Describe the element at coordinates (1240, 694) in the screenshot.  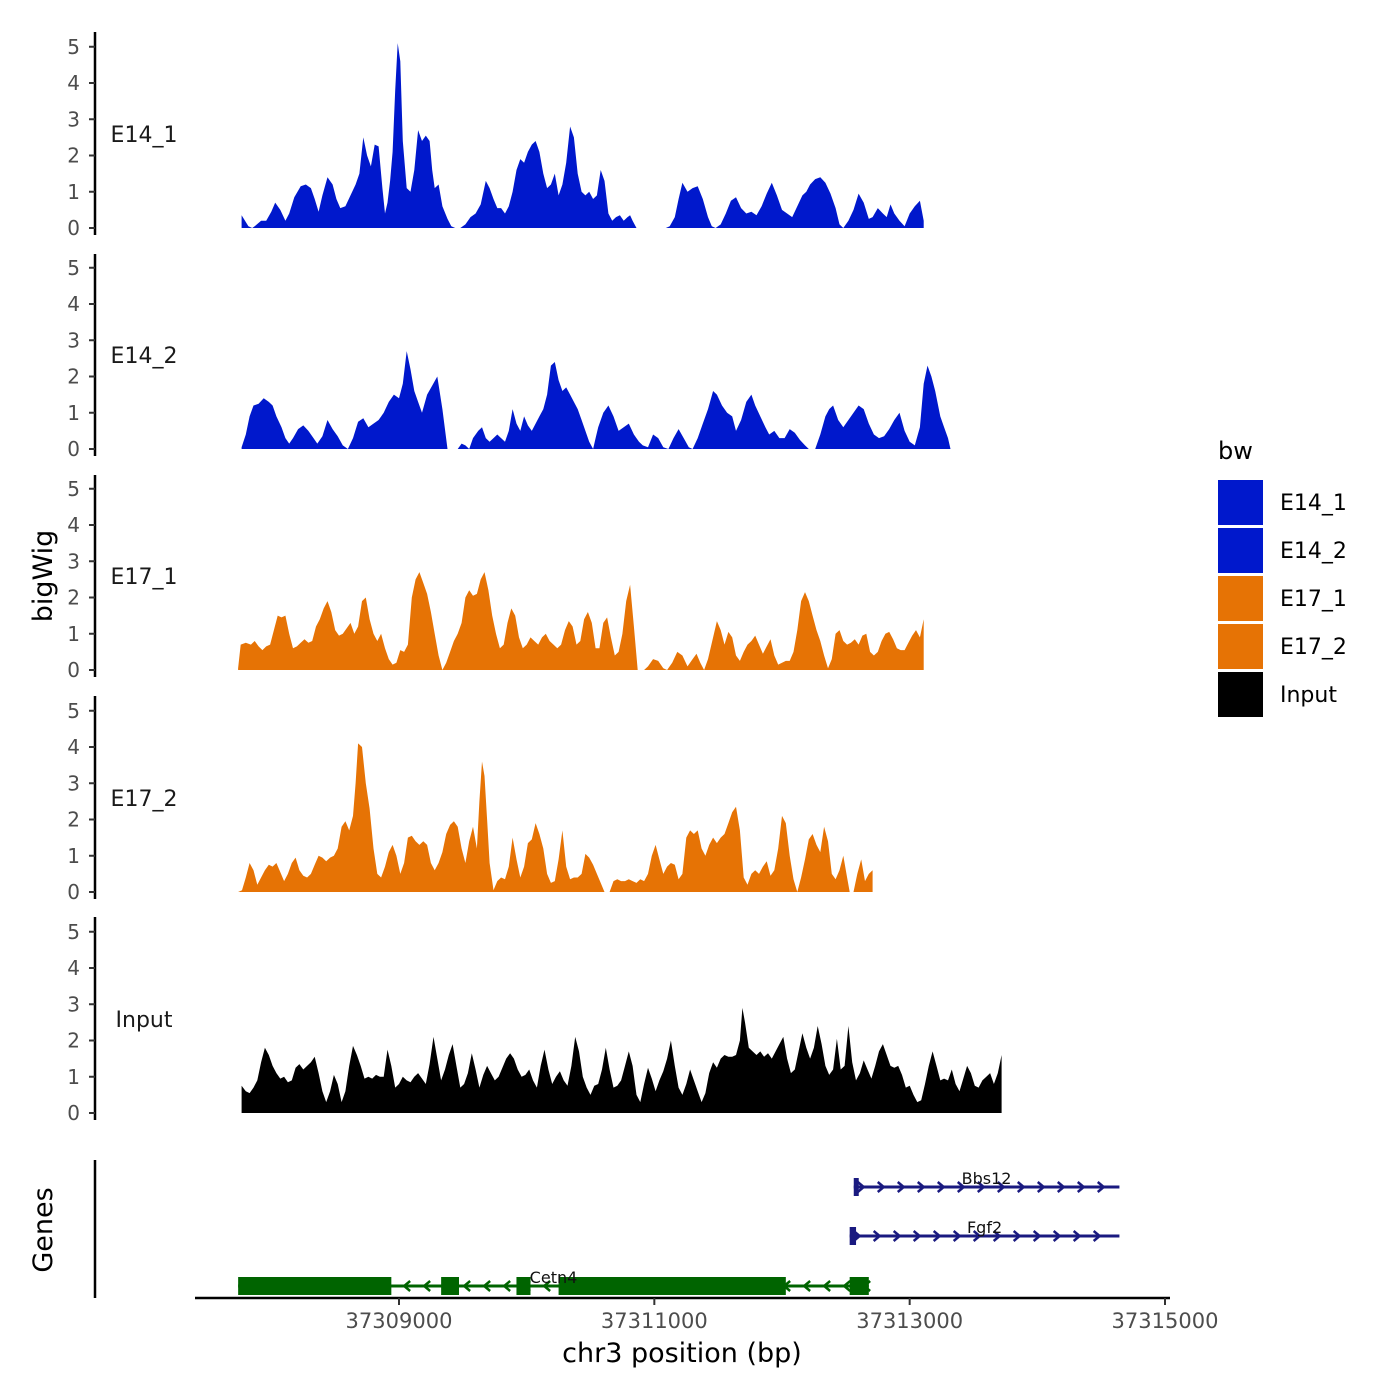
I see `legend-swatch-Input` at that location.